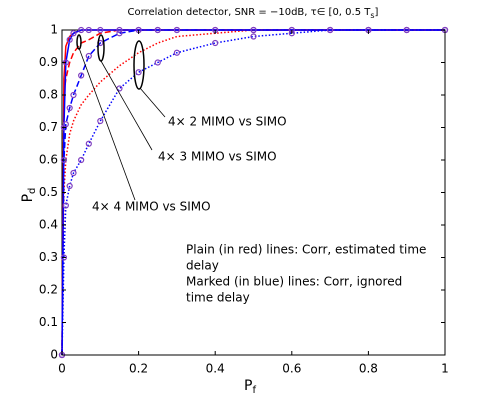 The height and width of the screenshot is (403, 491). I want to click on y-tick-label: 0.1, so click(48, 322).